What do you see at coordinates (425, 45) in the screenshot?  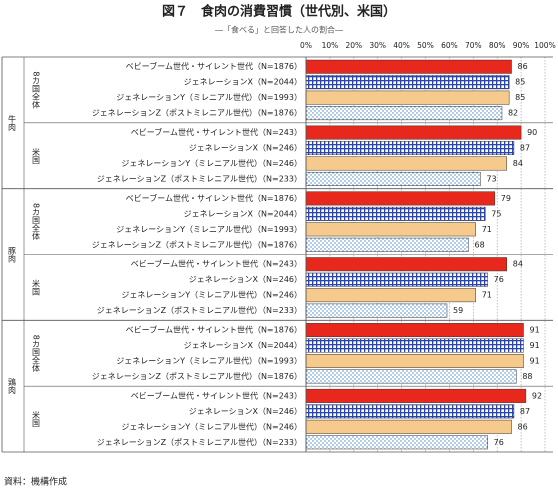 I see `x-tick-label: 50%` at bounding box center [425, 45].